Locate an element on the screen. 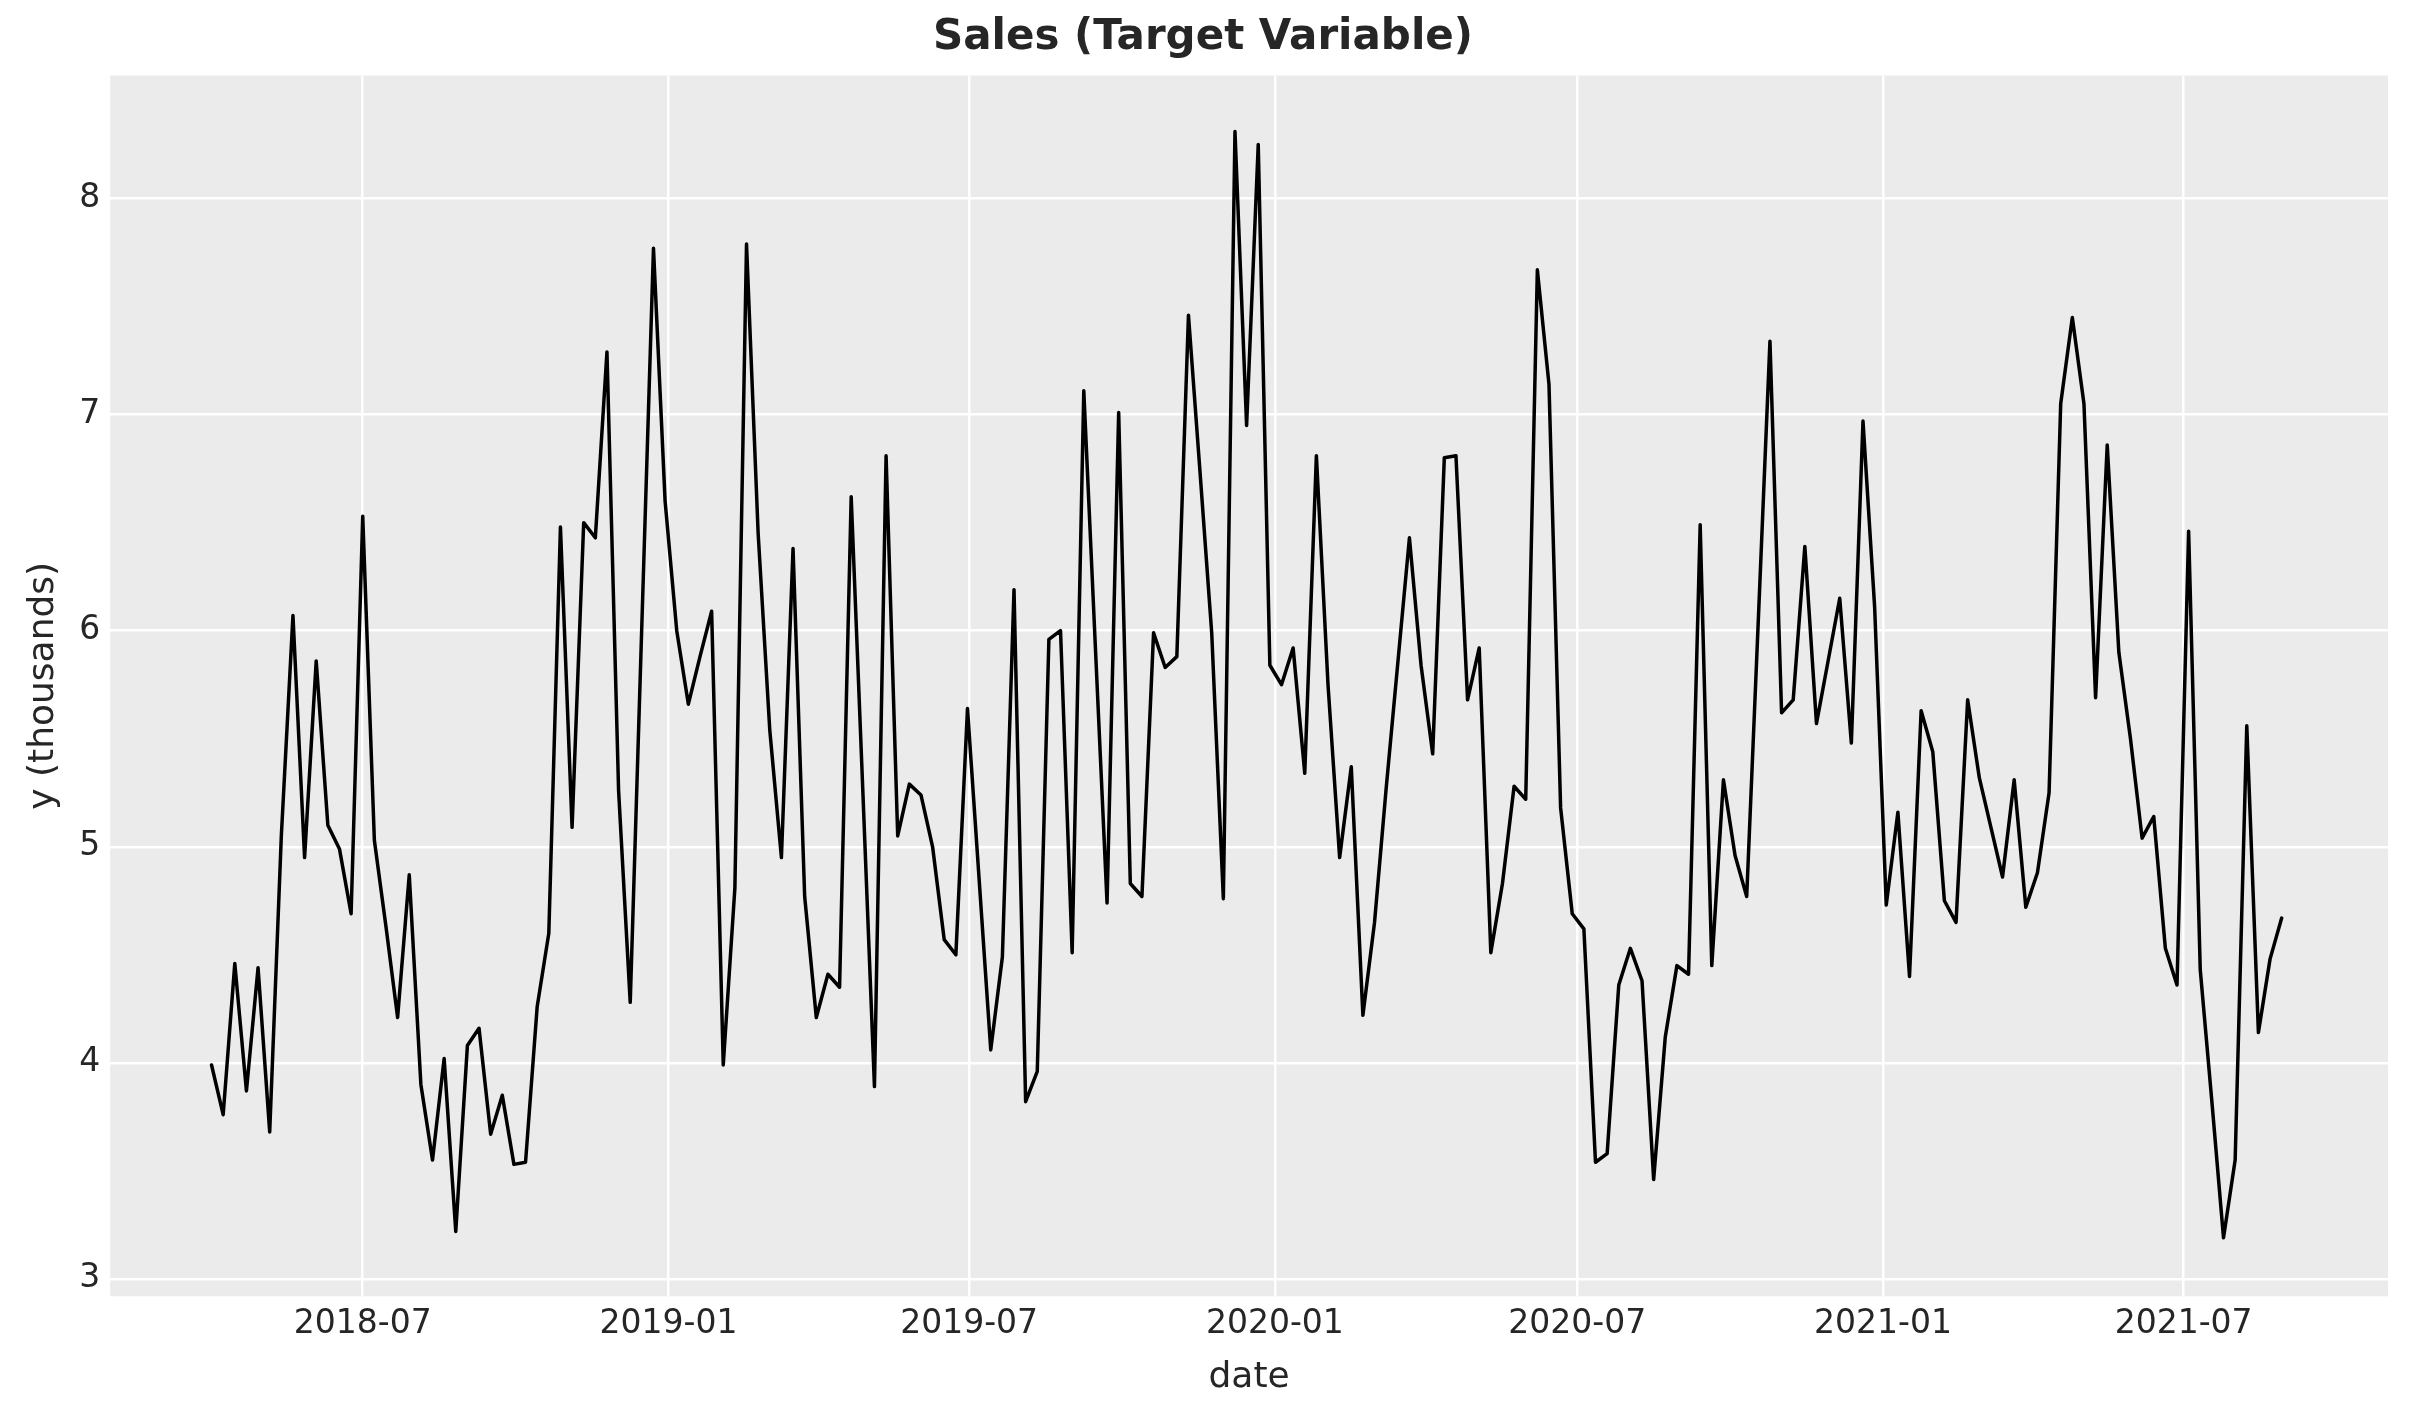 The height and width of the screenshot is (1423, 2423). x-tick-label: 2019-01 is located at coordinates (668, 1321).